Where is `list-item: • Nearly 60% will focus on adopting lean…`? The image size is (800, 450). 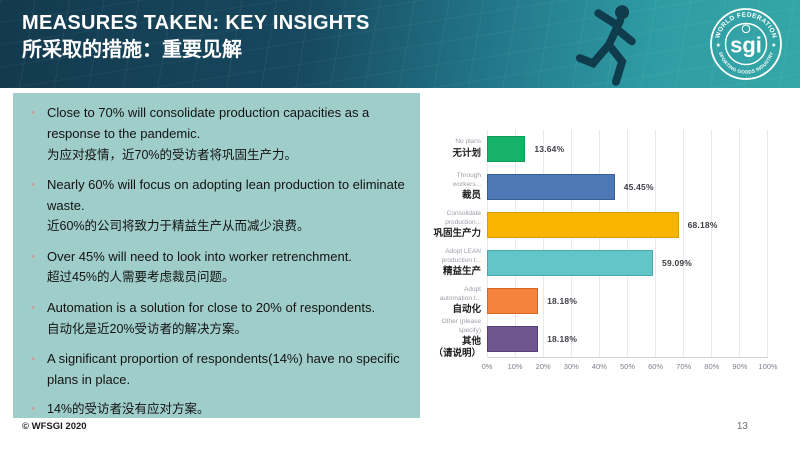
list-item: • Nearly 60% will focus on adopting lean… is located at coordinates (215, 206).